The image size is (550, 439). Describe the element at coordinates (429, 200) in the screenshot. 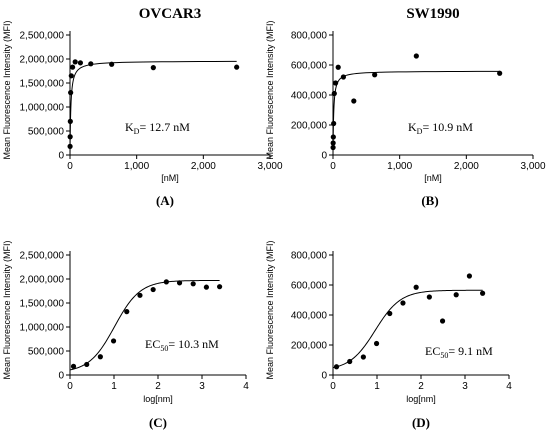

I see `panel-label: (B)` at that location.